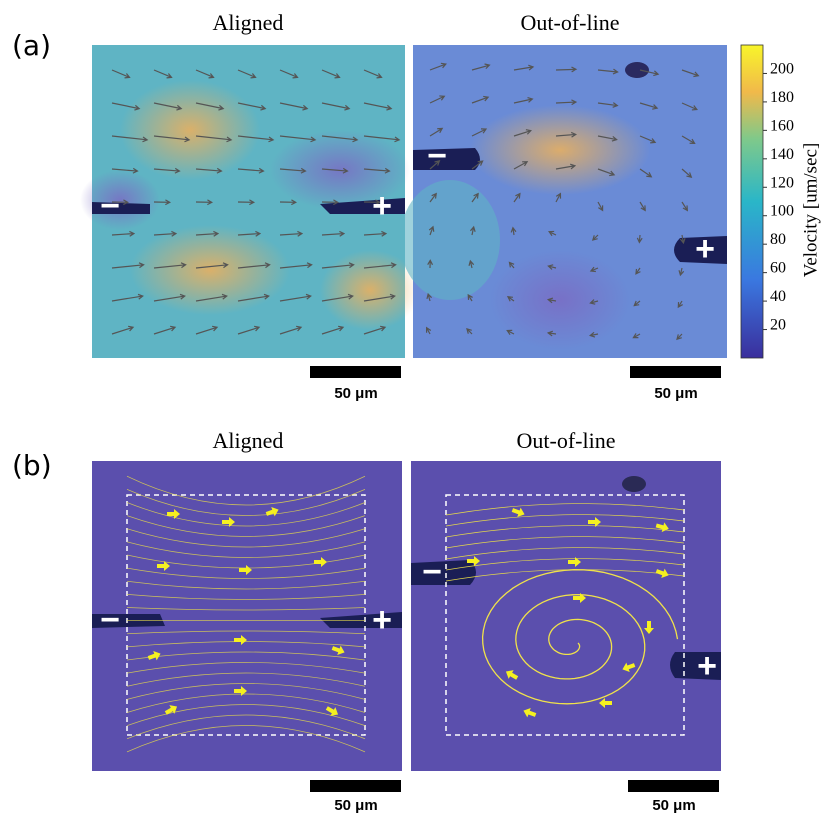 Image resolution: width=829 pixels, height=815 pixels. What do you see at coordinates (120, 200) in the screenshot?
I see `coolspot` at bounding box center [120, 200].